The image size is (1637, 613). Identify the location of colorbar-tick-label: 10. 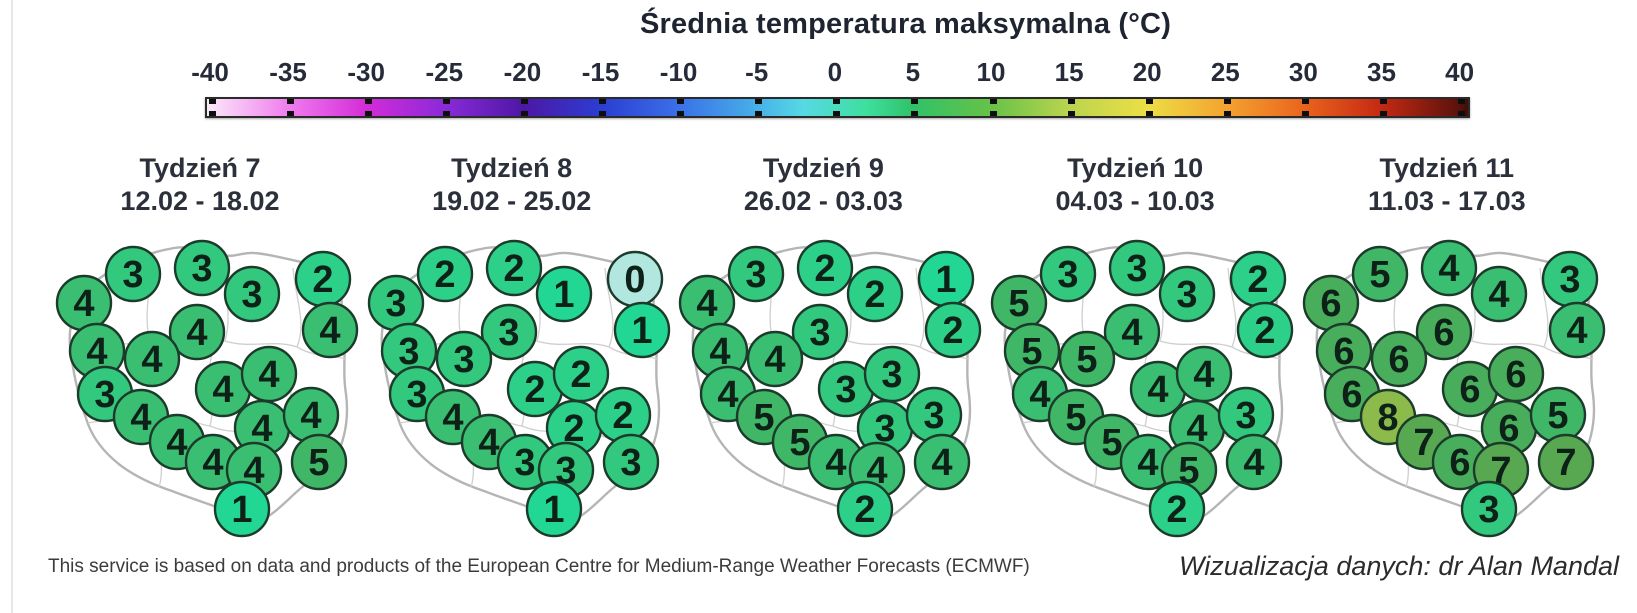
(991, 72).